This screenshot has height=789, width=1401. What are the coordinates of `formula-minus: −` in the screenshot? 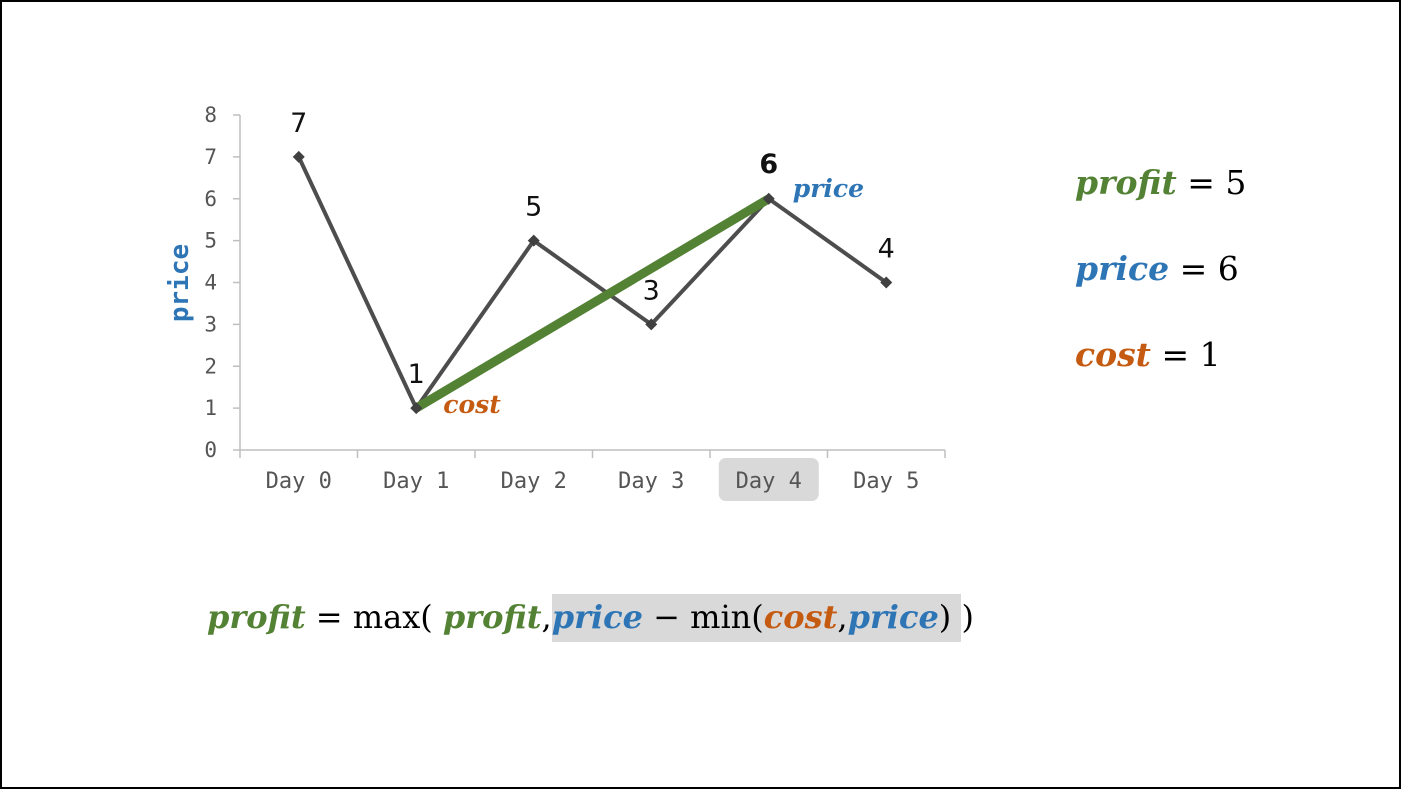 It's located at (666, 617).